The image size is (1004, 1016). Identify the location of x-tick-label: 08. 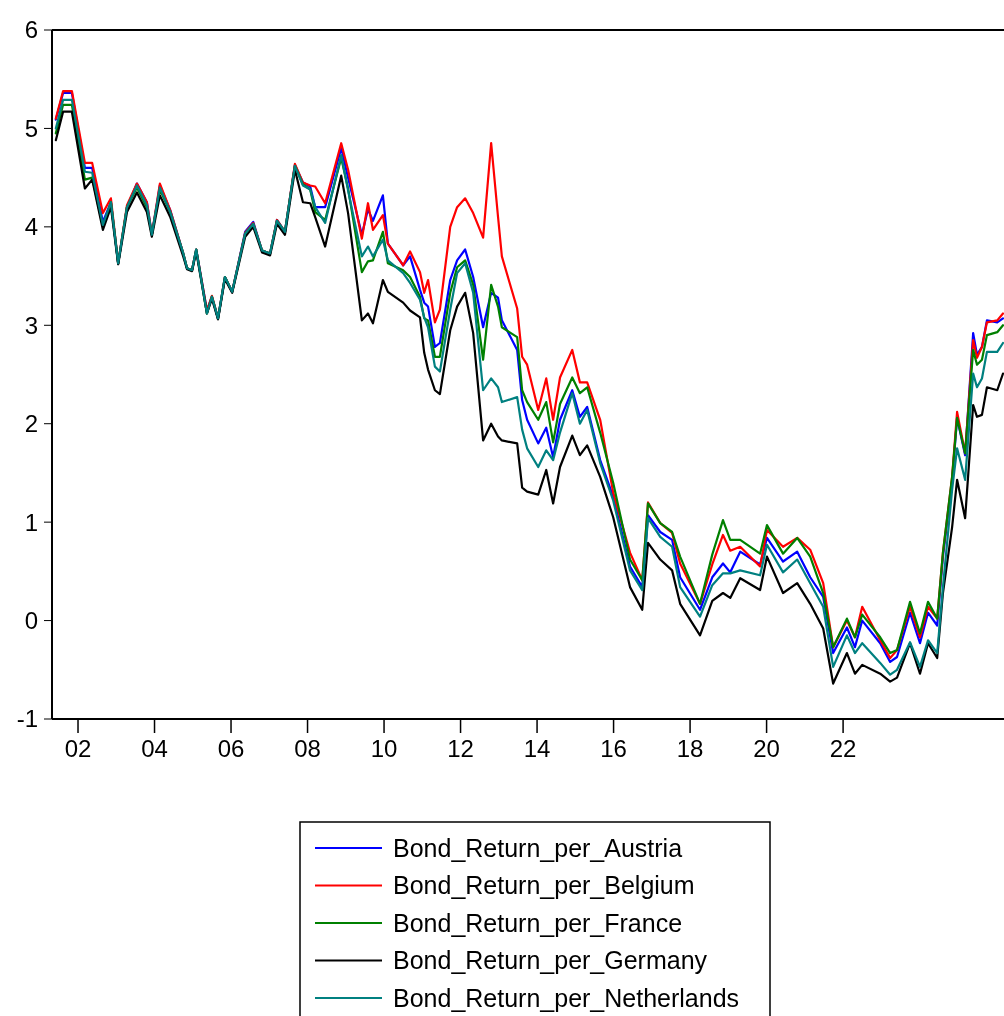
(307, 748).